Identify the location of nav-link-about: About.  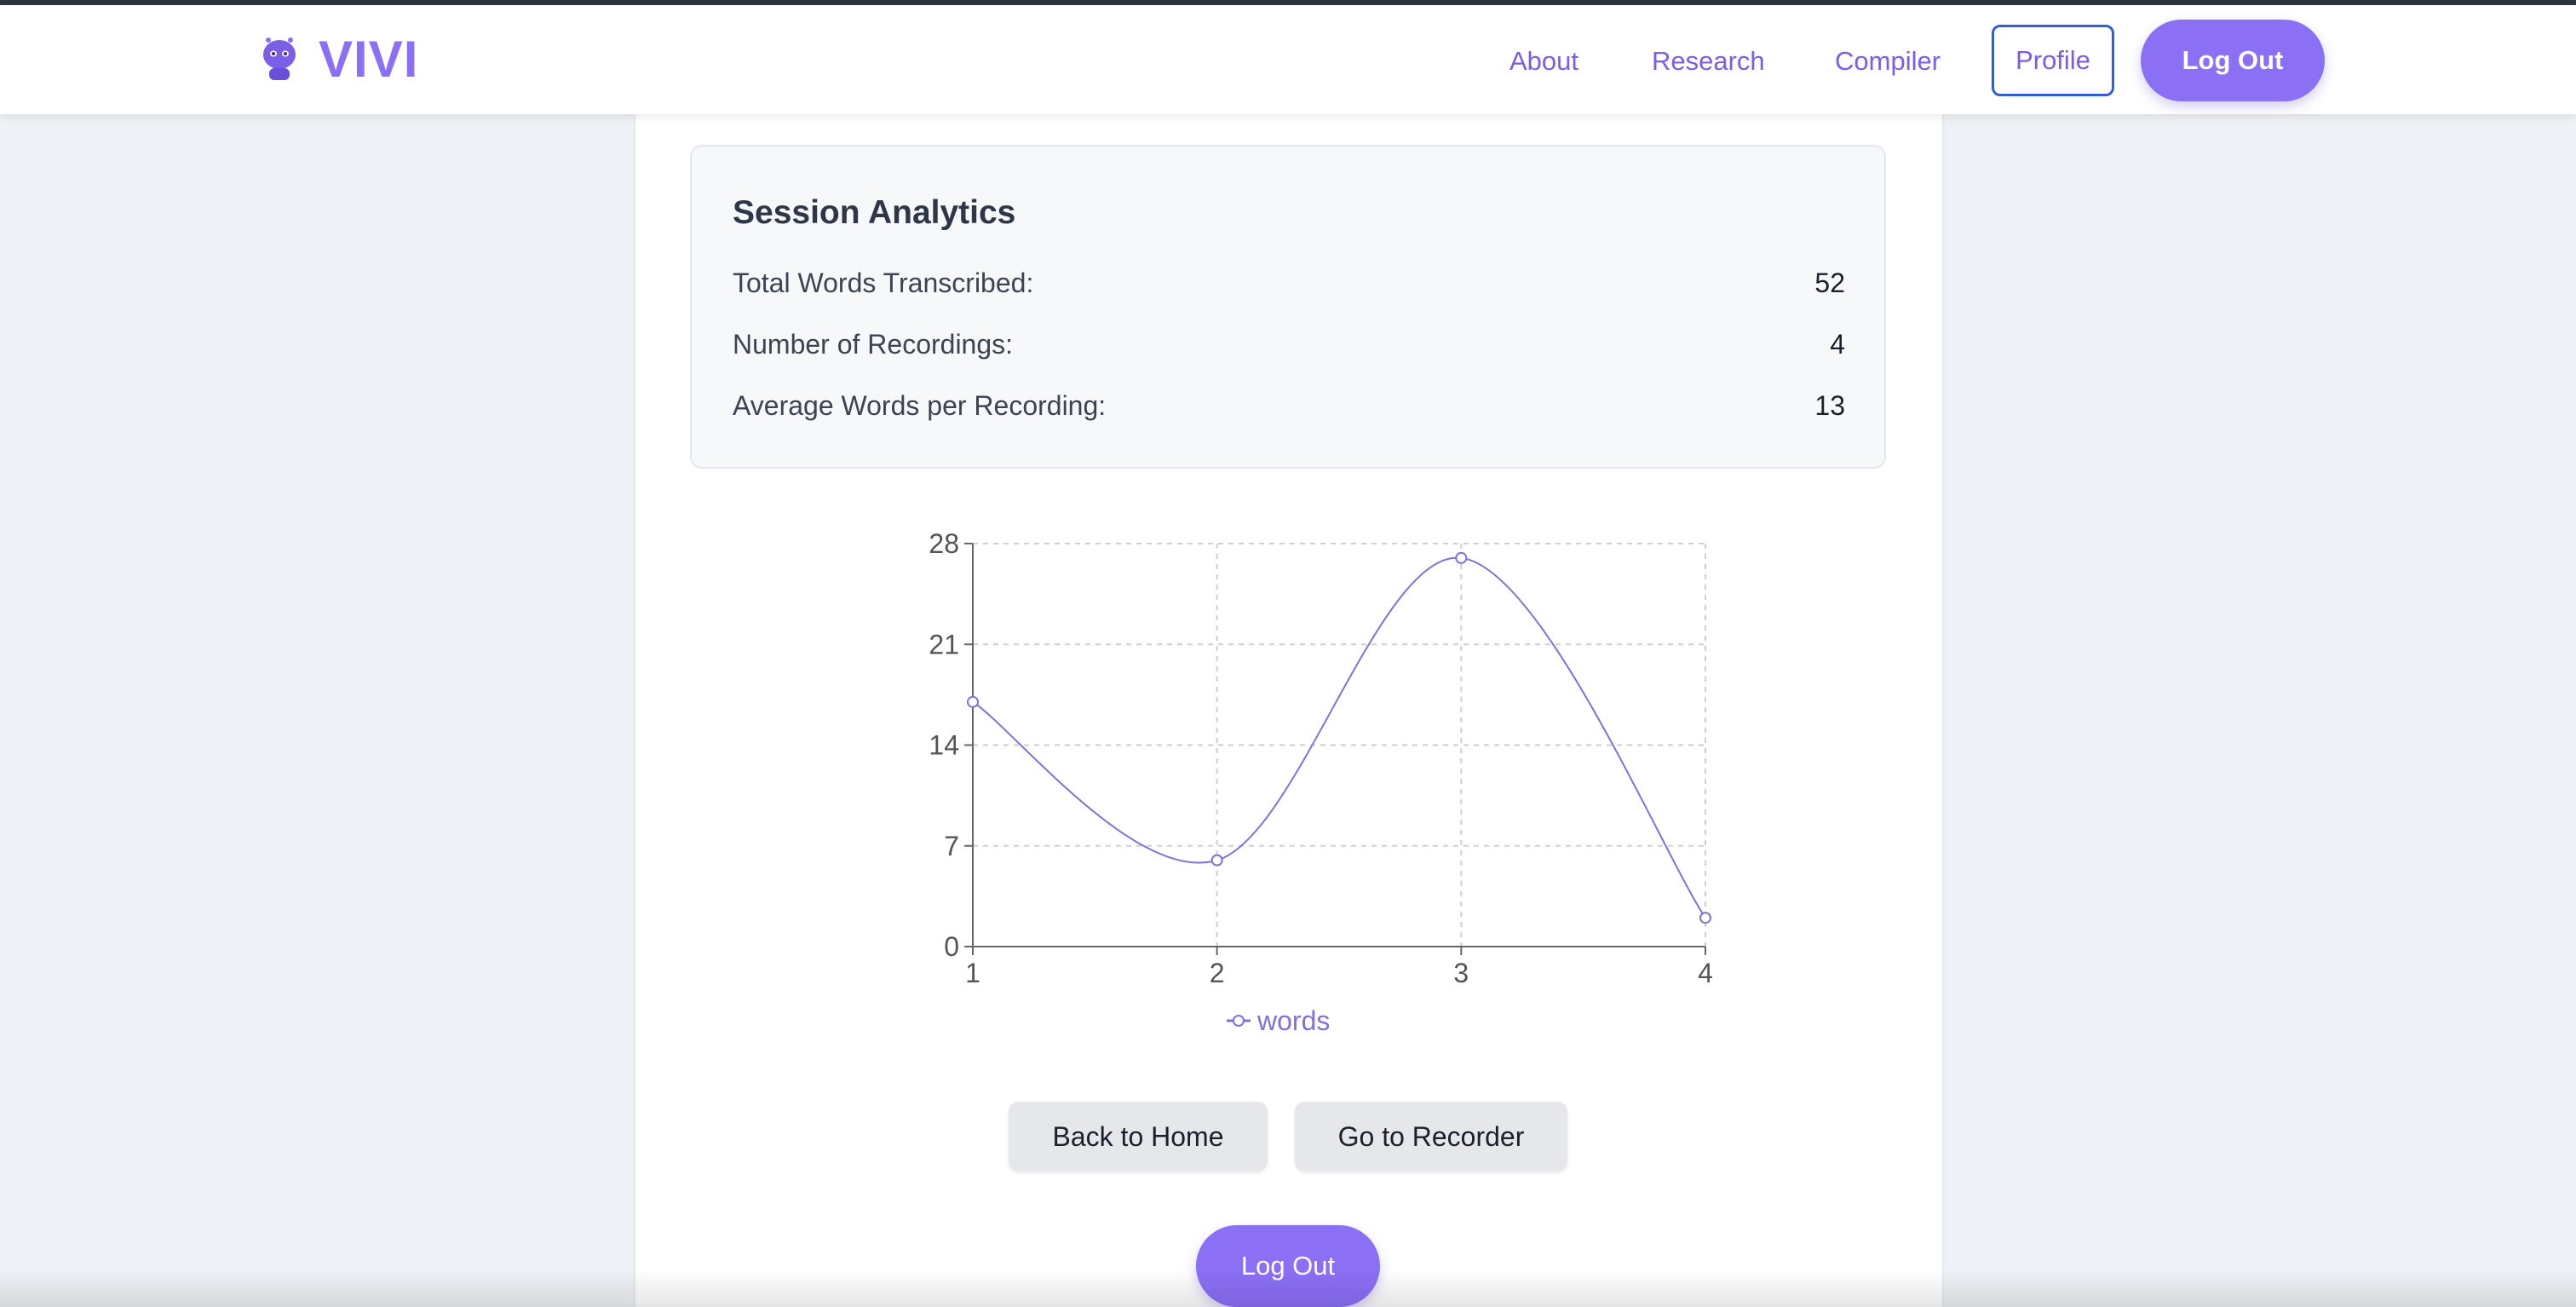
(1544, 61).